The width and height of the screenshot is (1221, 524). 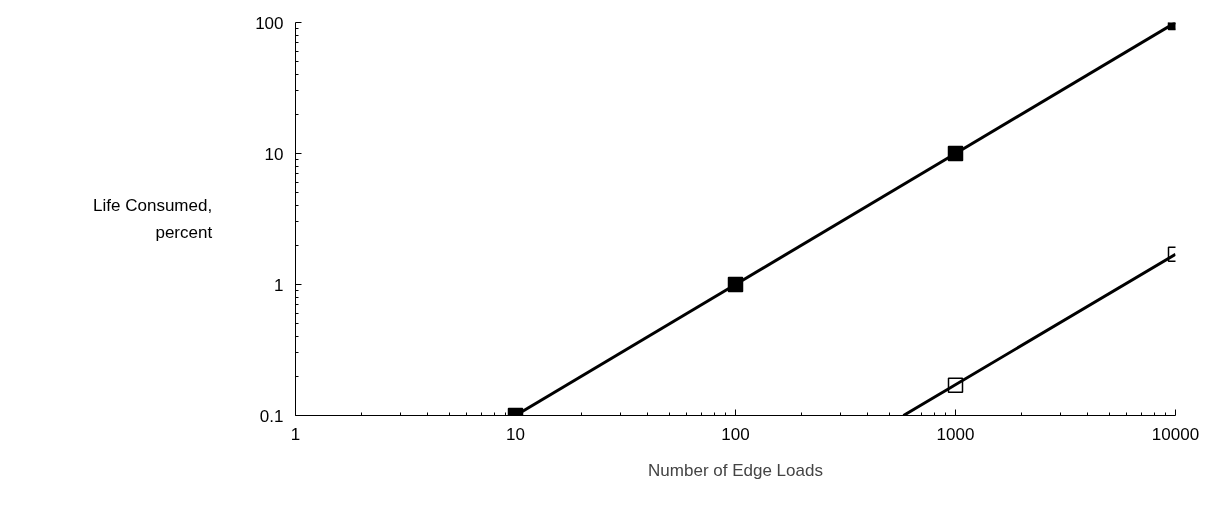 What do you see at coordinates (515, 434) in the screenshot?
I see `x-tick-label: 10` at bounding box center [515, 434].